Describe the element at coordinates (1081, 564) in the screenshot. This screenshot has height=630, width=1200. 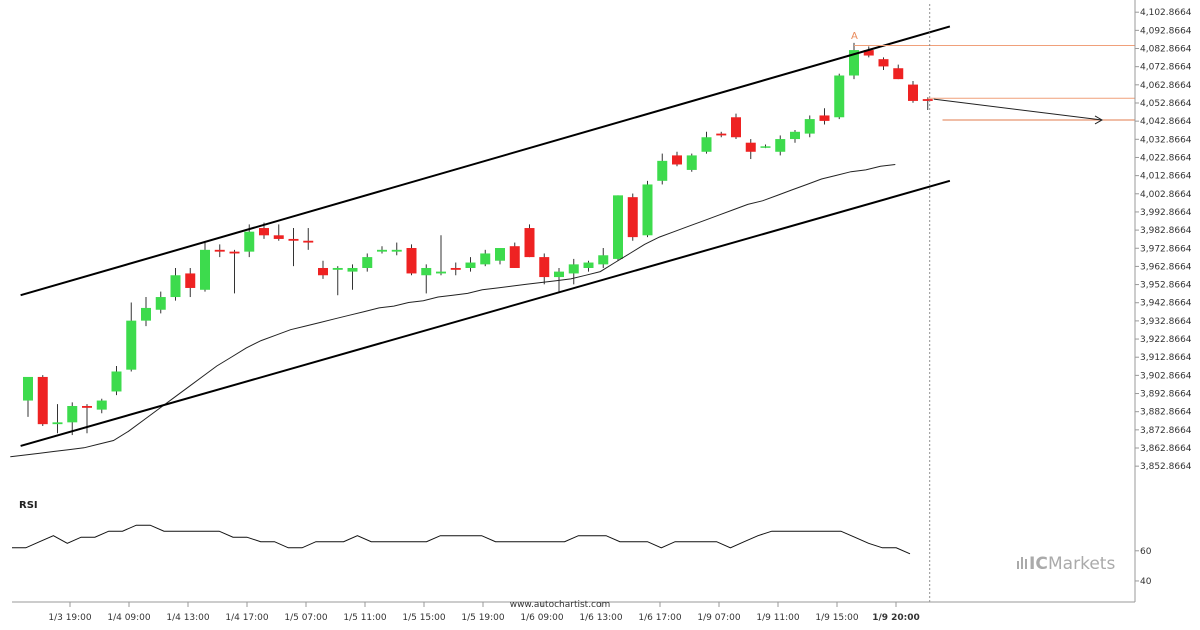
I see `brand-logo-suffix: Markets` at that location.